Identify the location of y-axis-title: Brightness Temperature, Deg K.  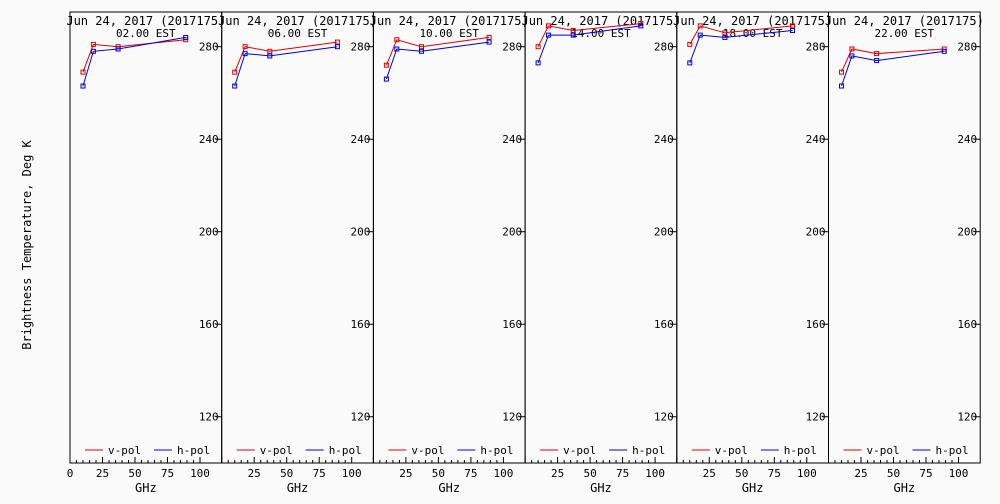
(27, 244).